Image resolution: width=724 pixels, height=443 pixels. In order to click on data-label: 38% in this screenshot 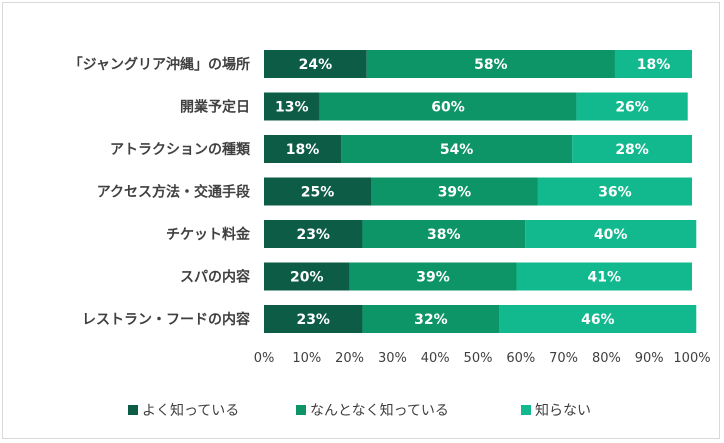, I will do `click(444, 235)`.